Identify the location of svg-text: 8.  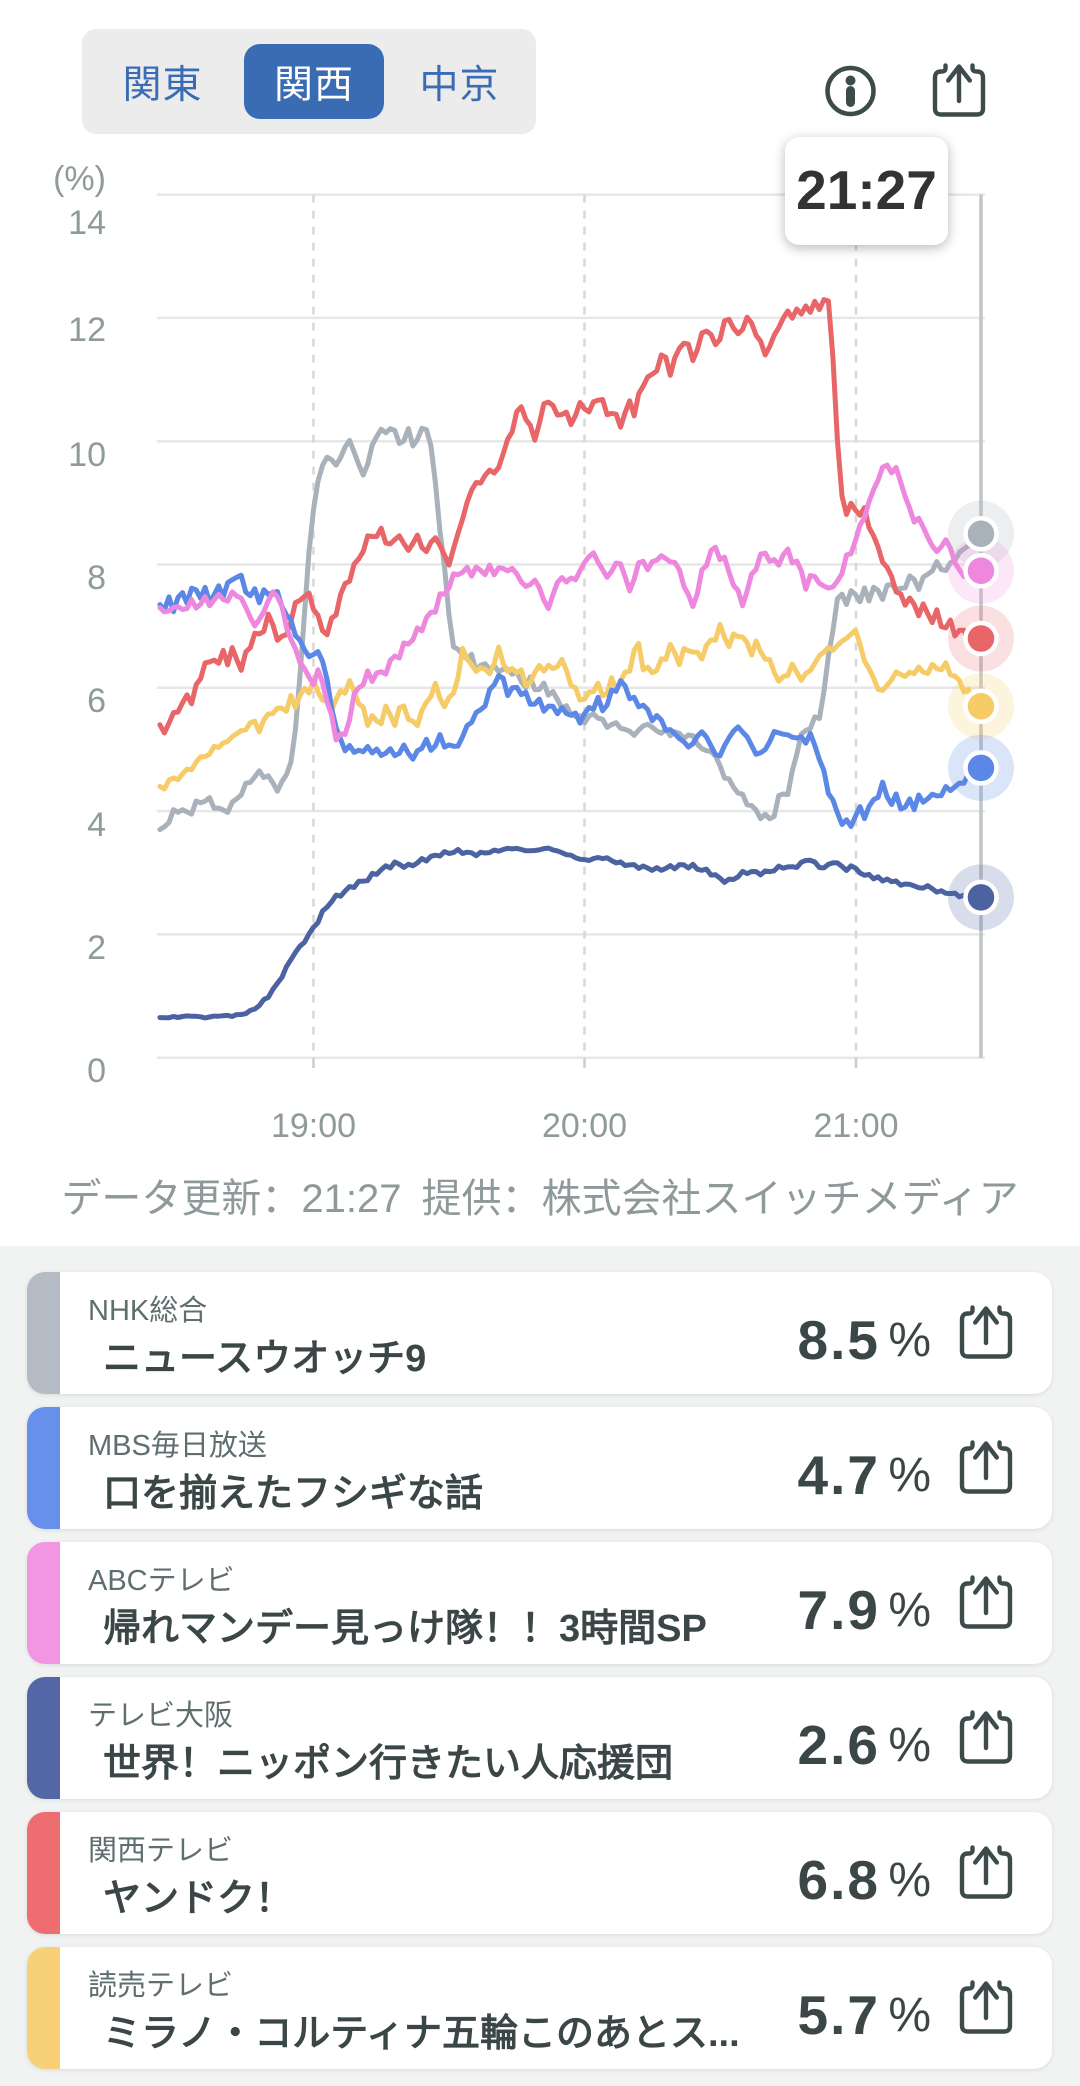
(96, 578).